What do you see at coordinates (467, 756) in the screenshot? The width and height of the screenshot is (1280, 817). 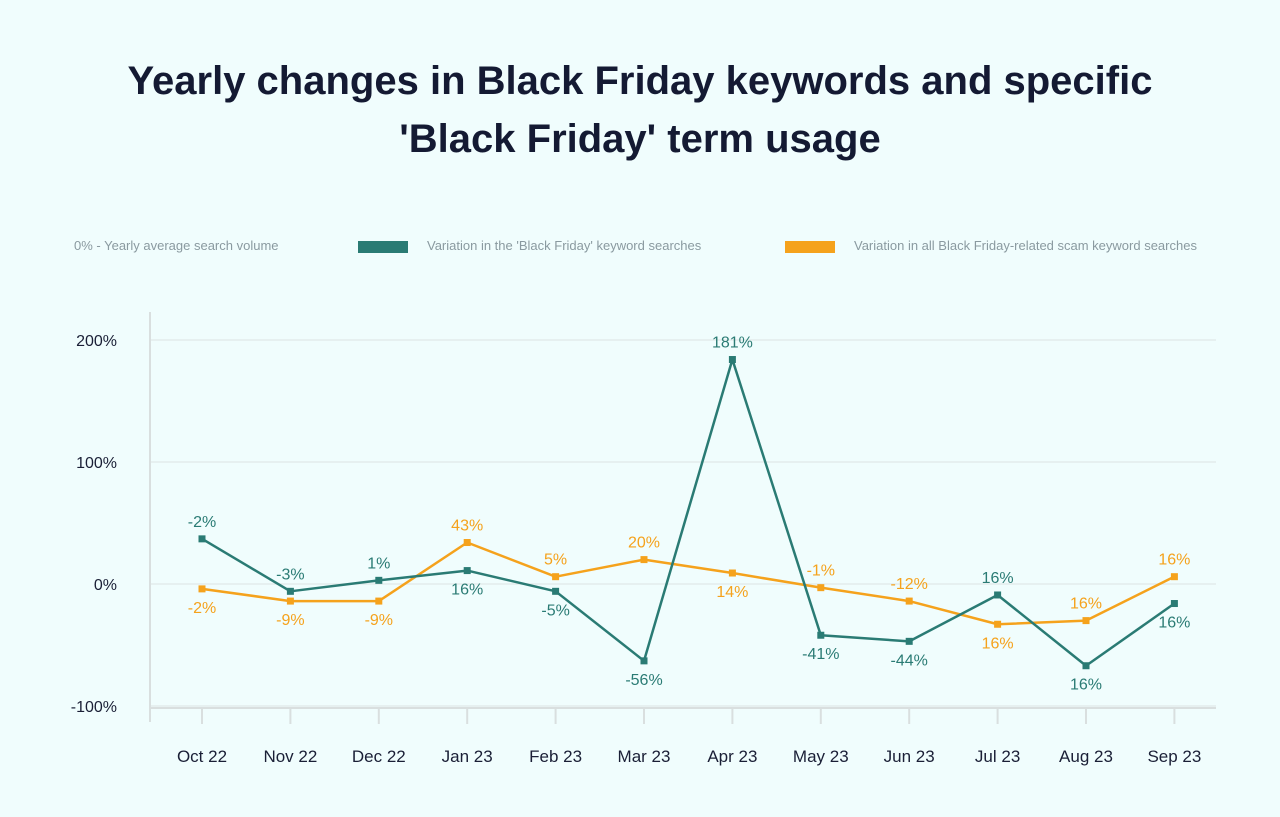 I see `x-tick-label: Jan 23` at bounding box center [467, 756].